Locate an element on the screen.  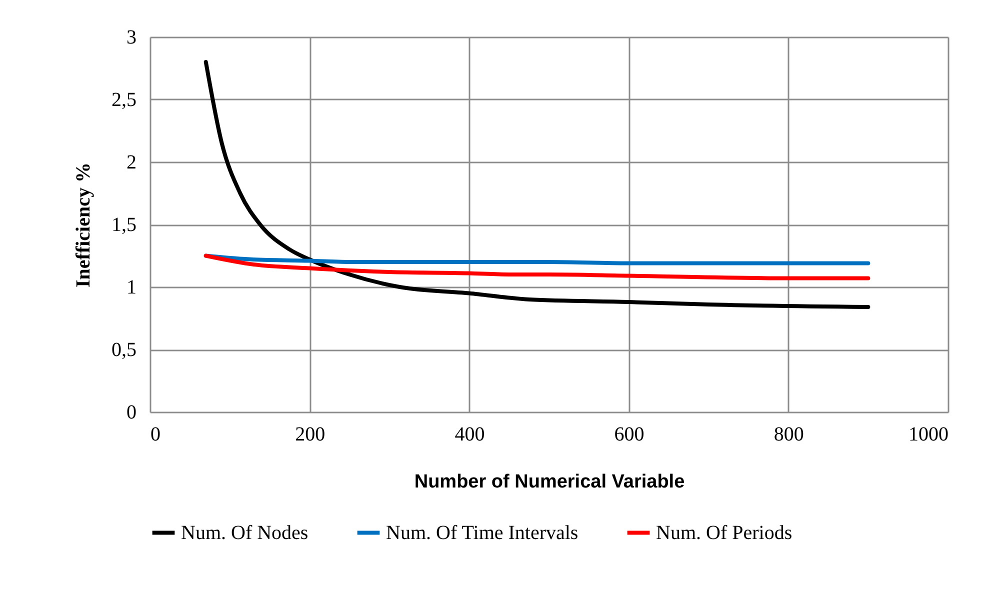
legend-label: Num. Of Periods is located at coordinates (724, 533).